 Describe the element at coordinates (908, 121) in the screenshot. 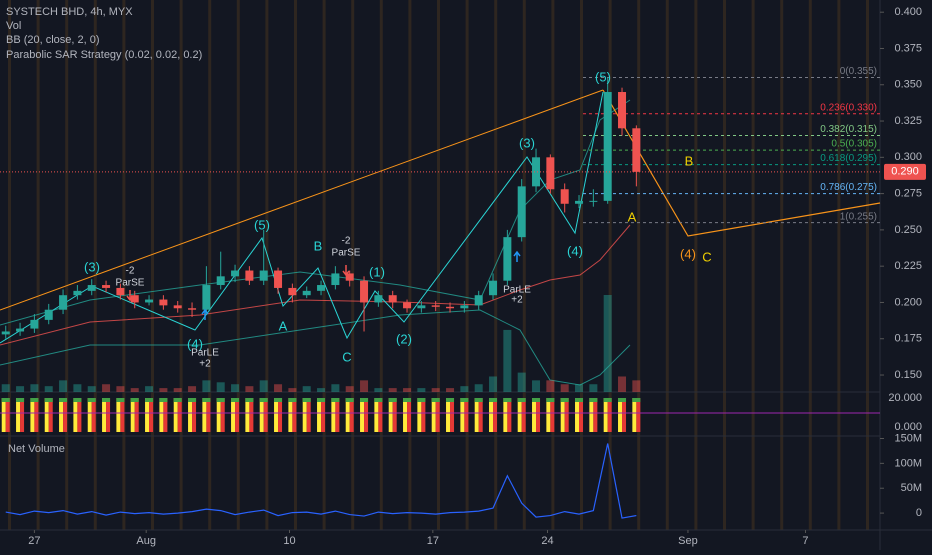

I see `y-tick-label: 0.325` at that location.